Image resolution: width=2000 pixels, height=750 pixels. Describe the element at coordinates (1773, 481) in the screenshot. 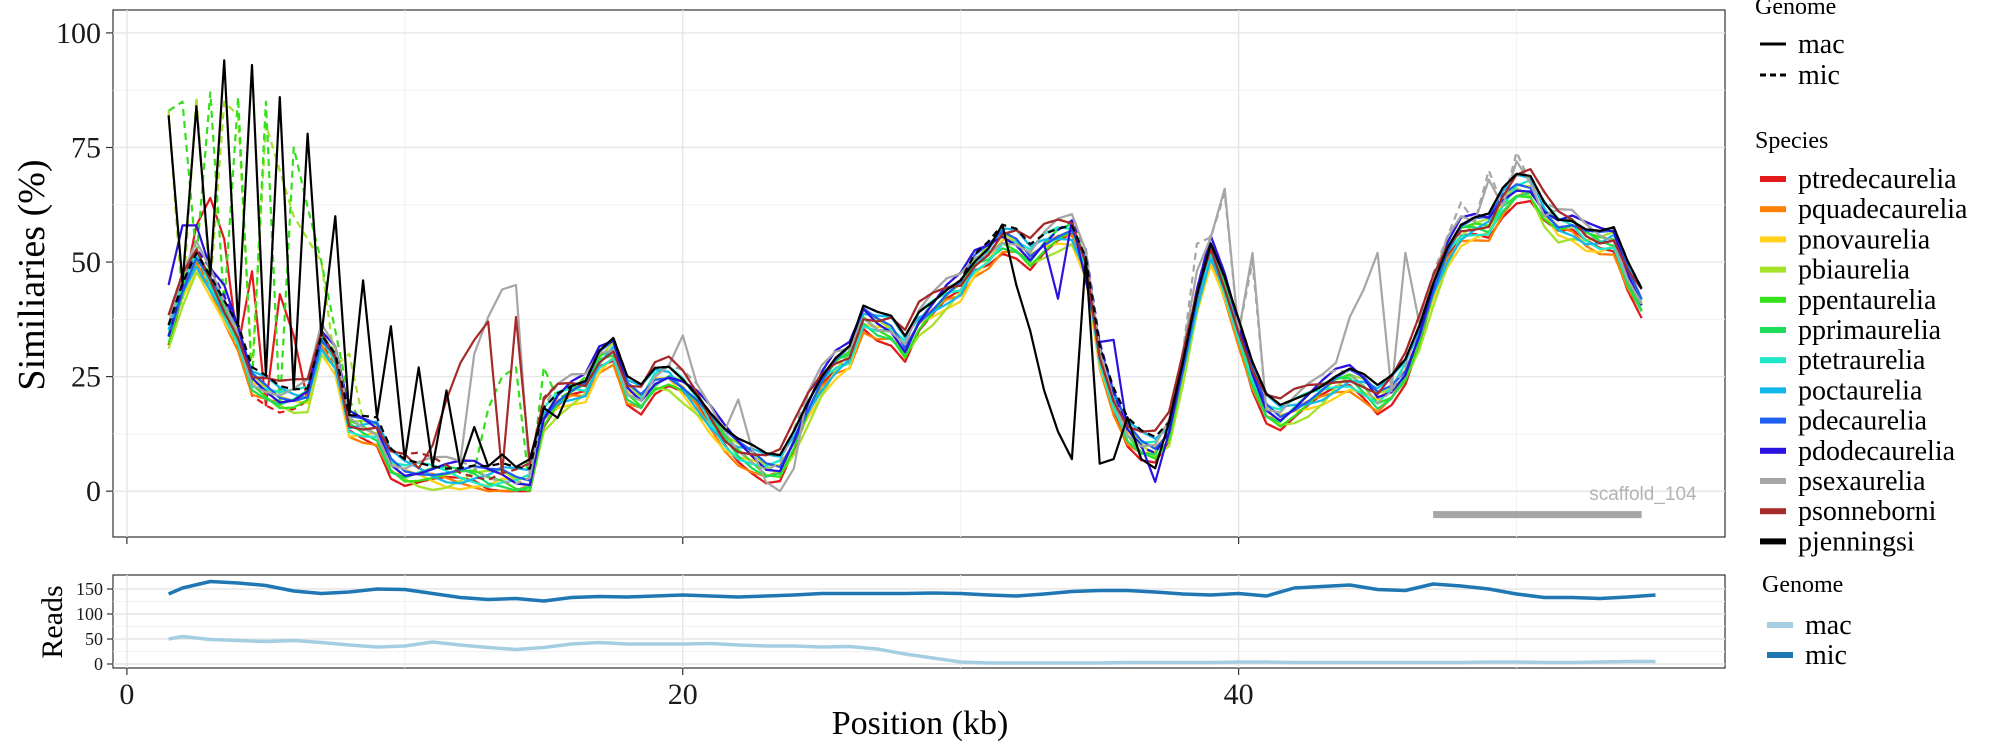

I see `legend-key-psexaurelia` at that location.